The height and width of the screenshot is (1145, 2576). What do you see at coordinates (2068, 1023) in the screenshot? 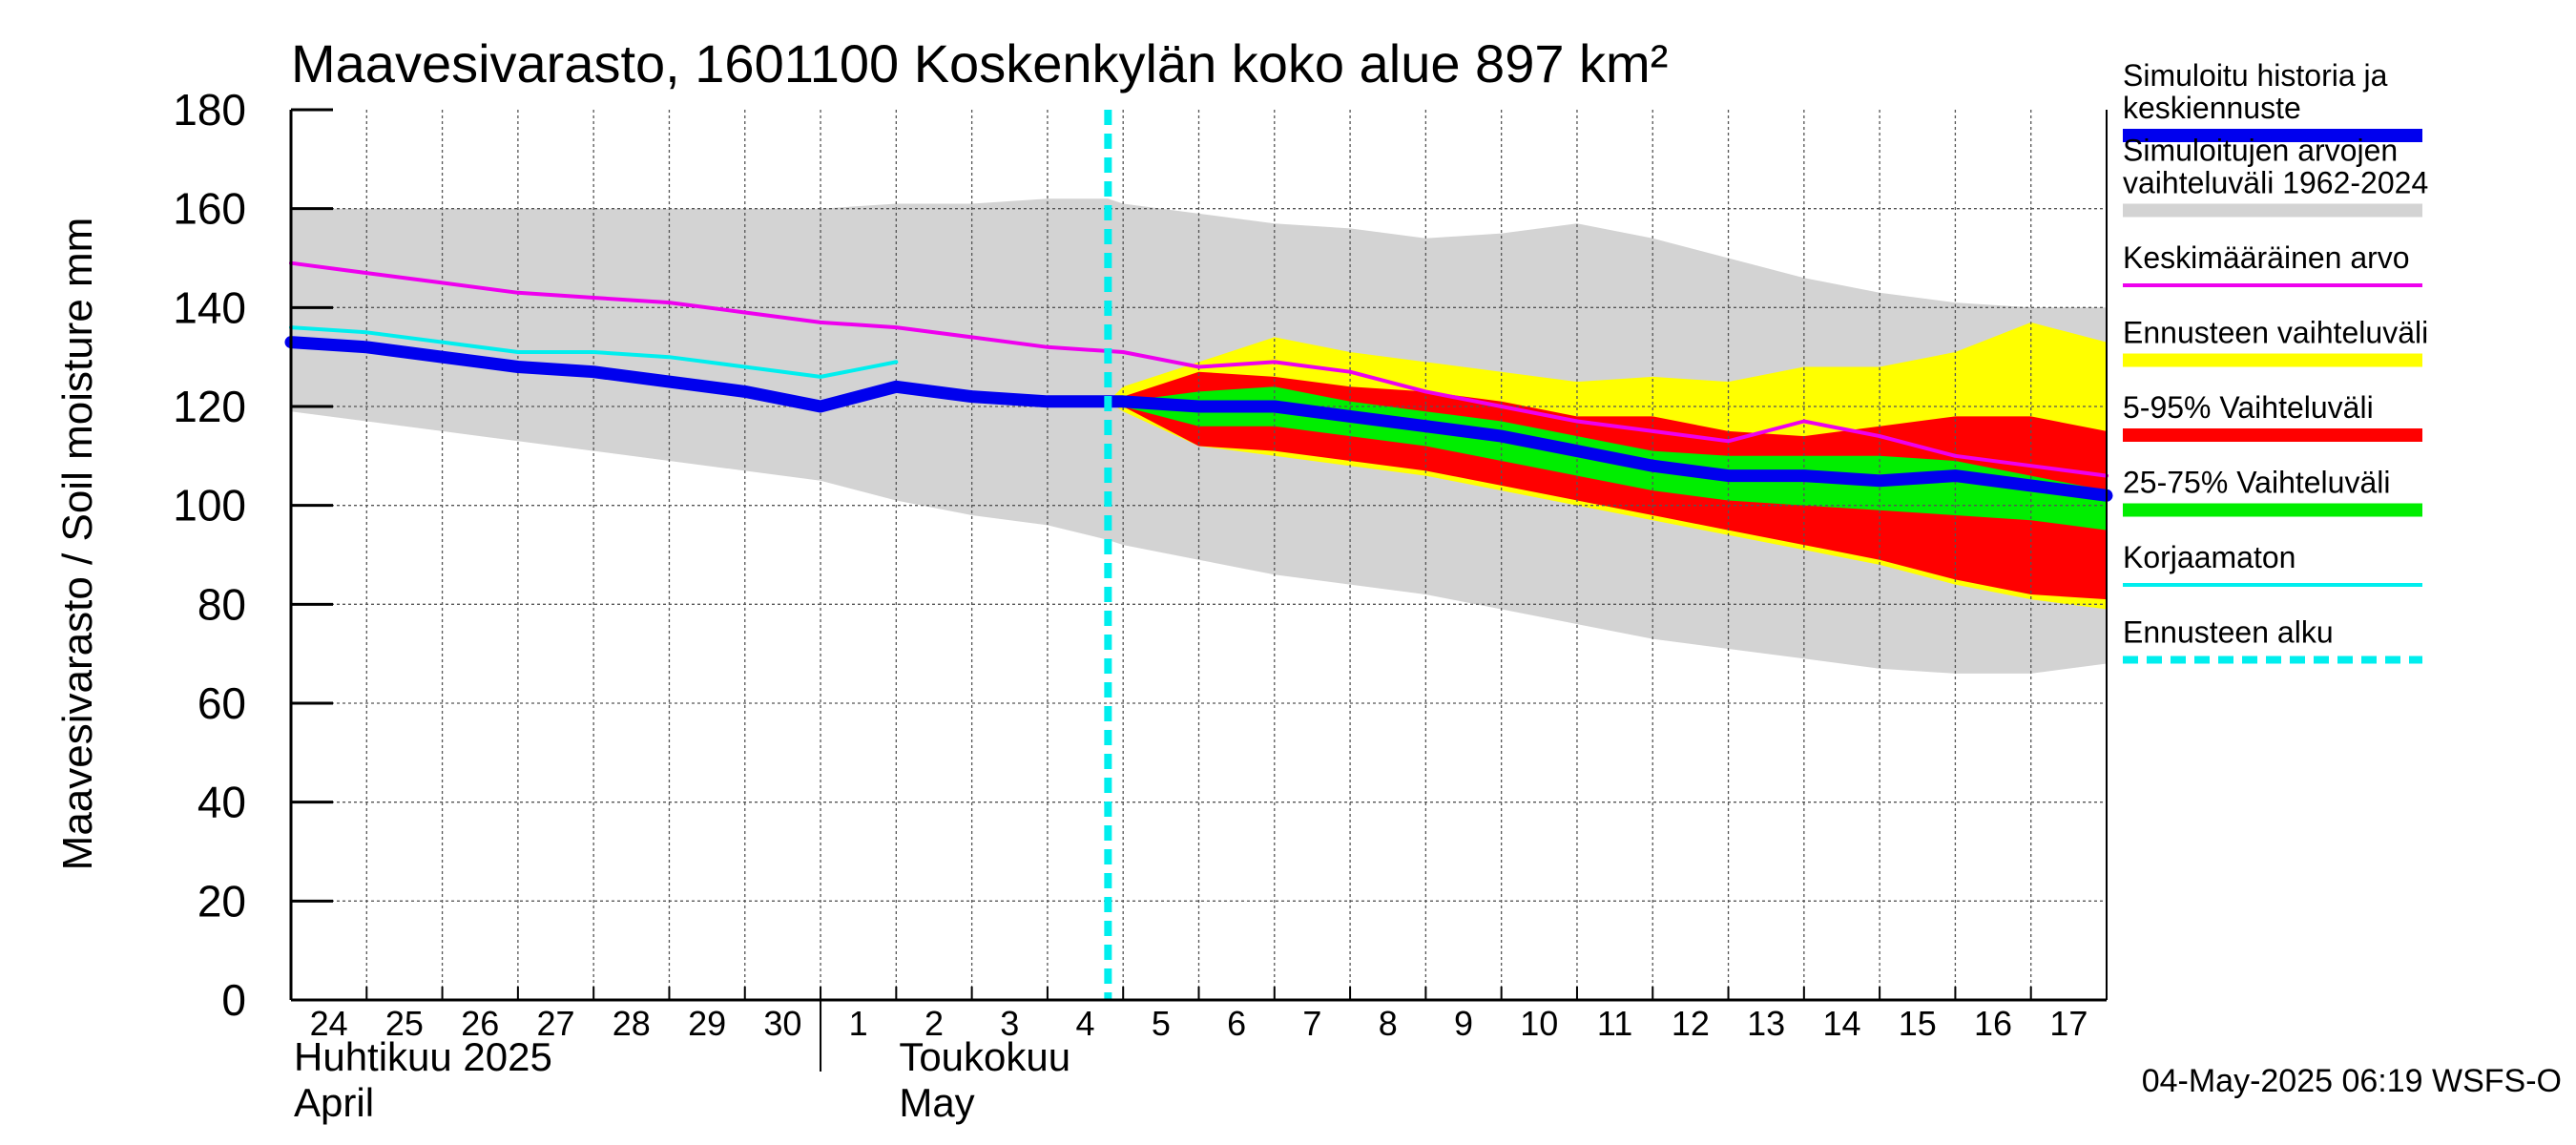
I see `x-tick-label: 17` at bounding box center [2068, 1023].